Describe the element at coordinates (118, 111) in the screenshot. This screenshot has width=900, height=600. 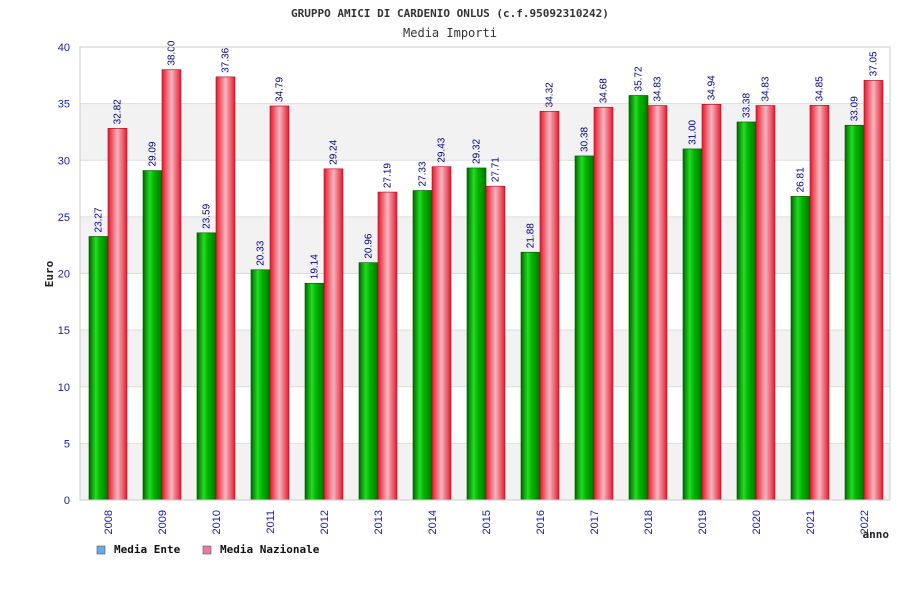
I see `data-label: 32.82` at that location.